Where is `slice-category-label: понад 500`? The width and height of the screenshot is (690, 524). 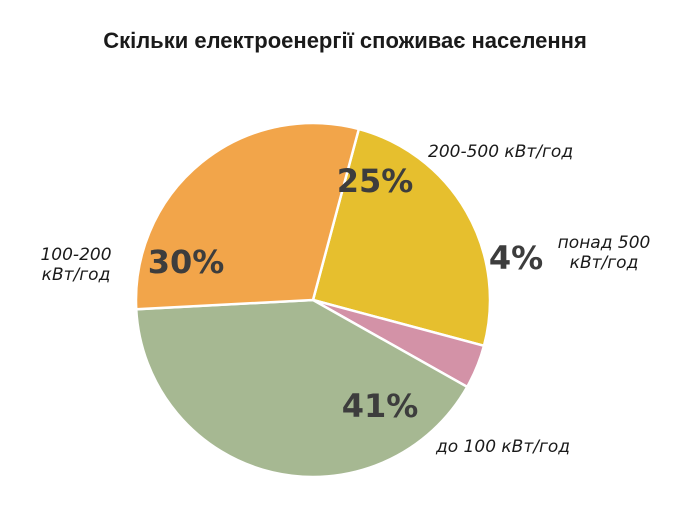 slice-category-label: понад 500 is located at coordinates (604, 243).